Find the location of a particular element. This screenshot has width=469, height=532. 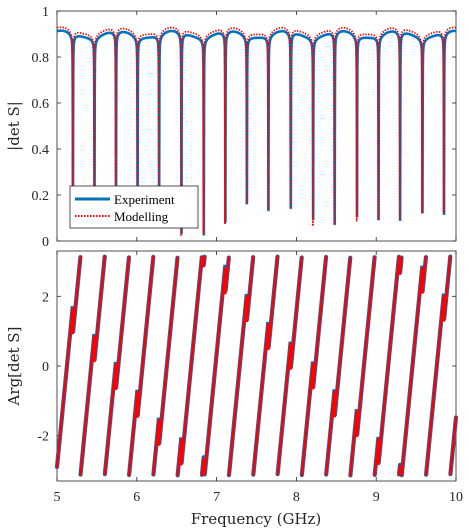

top-ylabel: |det S| is located at coordinates (14, 126).